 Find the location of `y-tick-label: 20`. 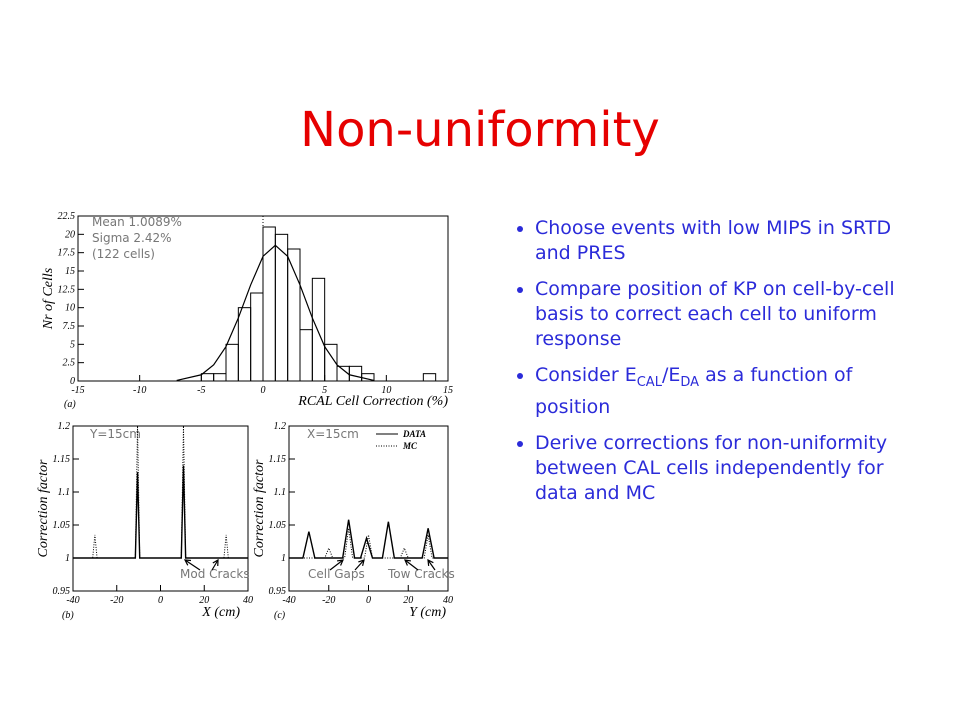

y-tick-label: 20 is located at coordinates (70, 234).